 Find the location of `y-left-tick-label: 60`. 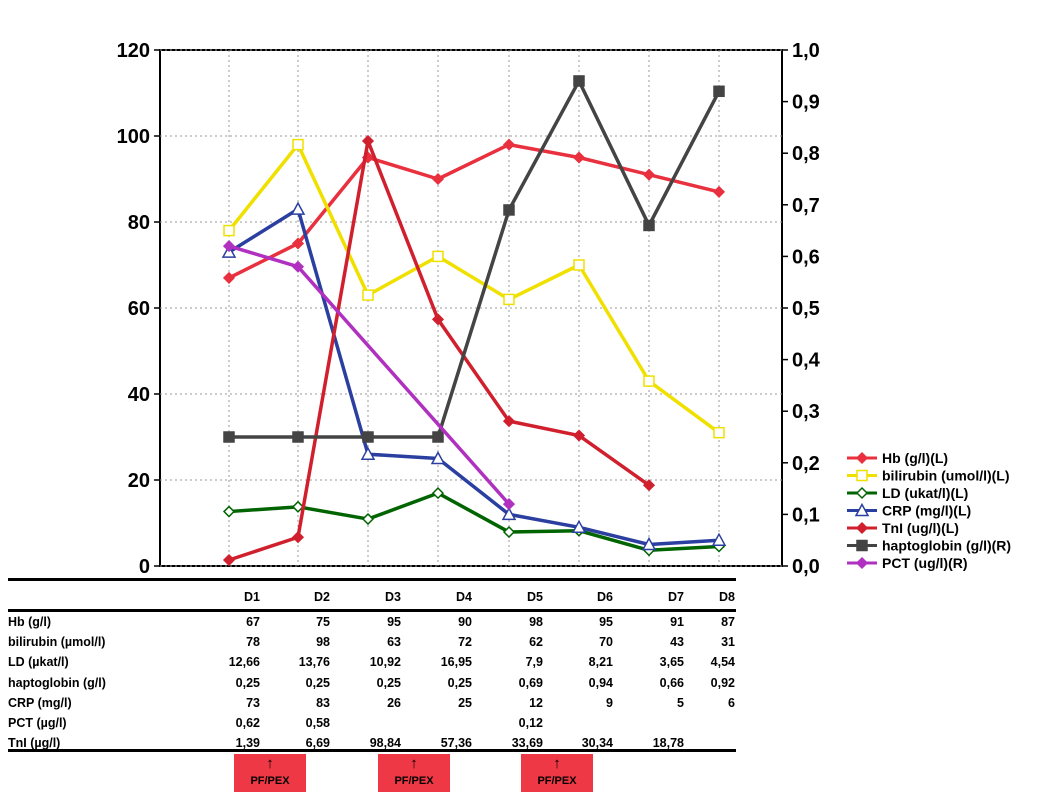

y-left-tick-label: 60 is located at coordinates (139, 309).